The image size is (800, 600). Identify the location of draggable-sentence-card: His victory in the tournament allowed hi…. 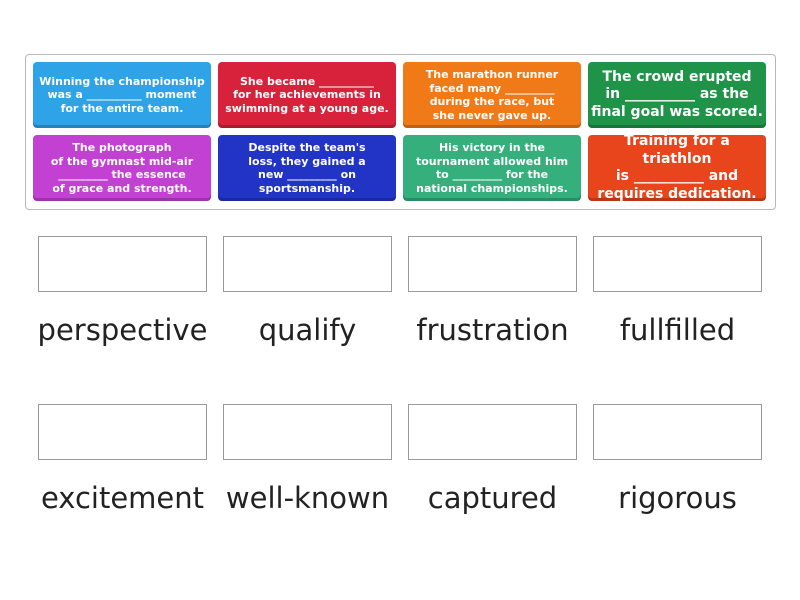
(492, 168).